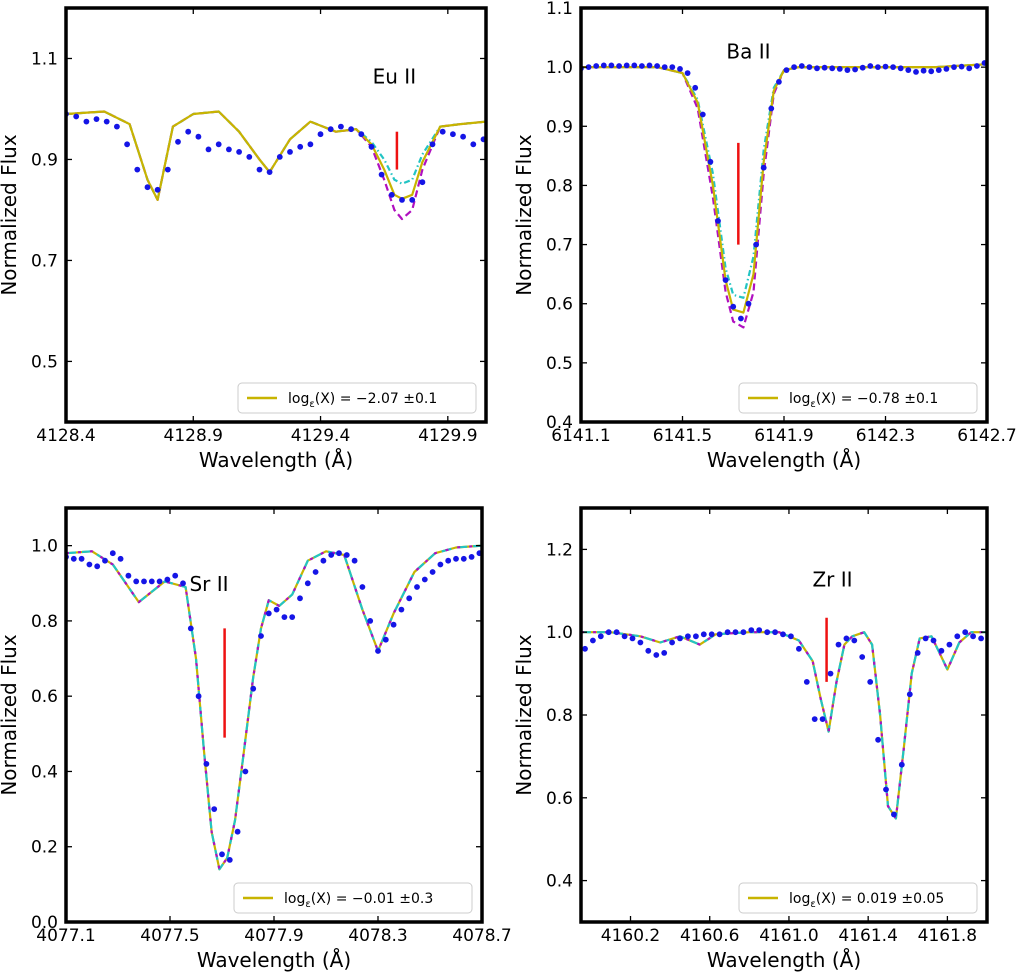 Image resolution: width=1020 pixels, height=980 pixels. What do you see at coordinates (169, 936) in the screenshot?
I see `x-tick-label: 4077.5` at bounding box center [169, 936].